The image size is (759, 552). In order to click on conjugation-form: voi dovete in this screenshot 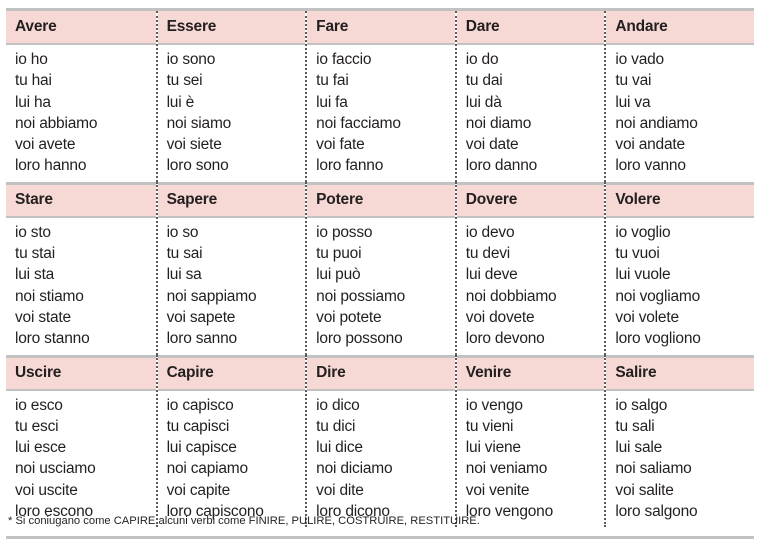, I will do `click(500, 317)`.